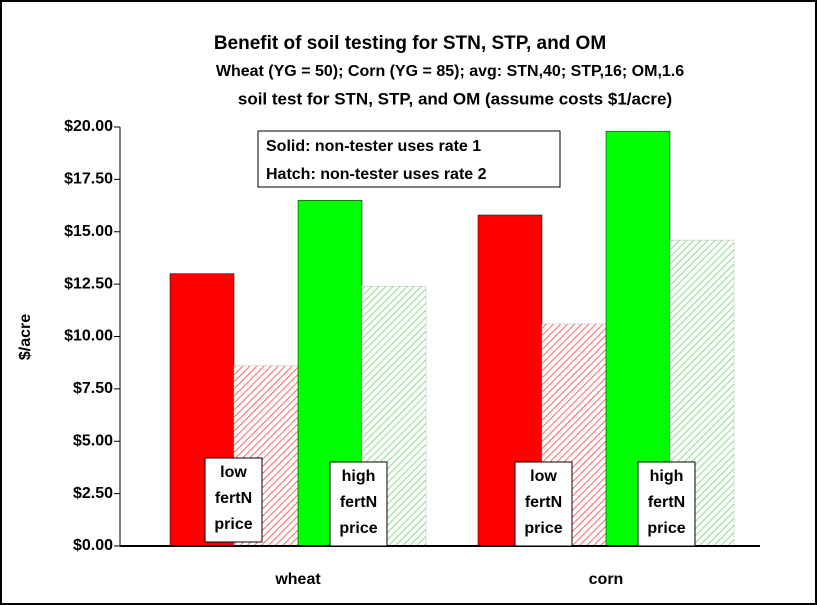  What do you see at coordinates (88, 126) in the screenshot?
I see `y-tick-label: $20.00` at bounding box center [88, 126].